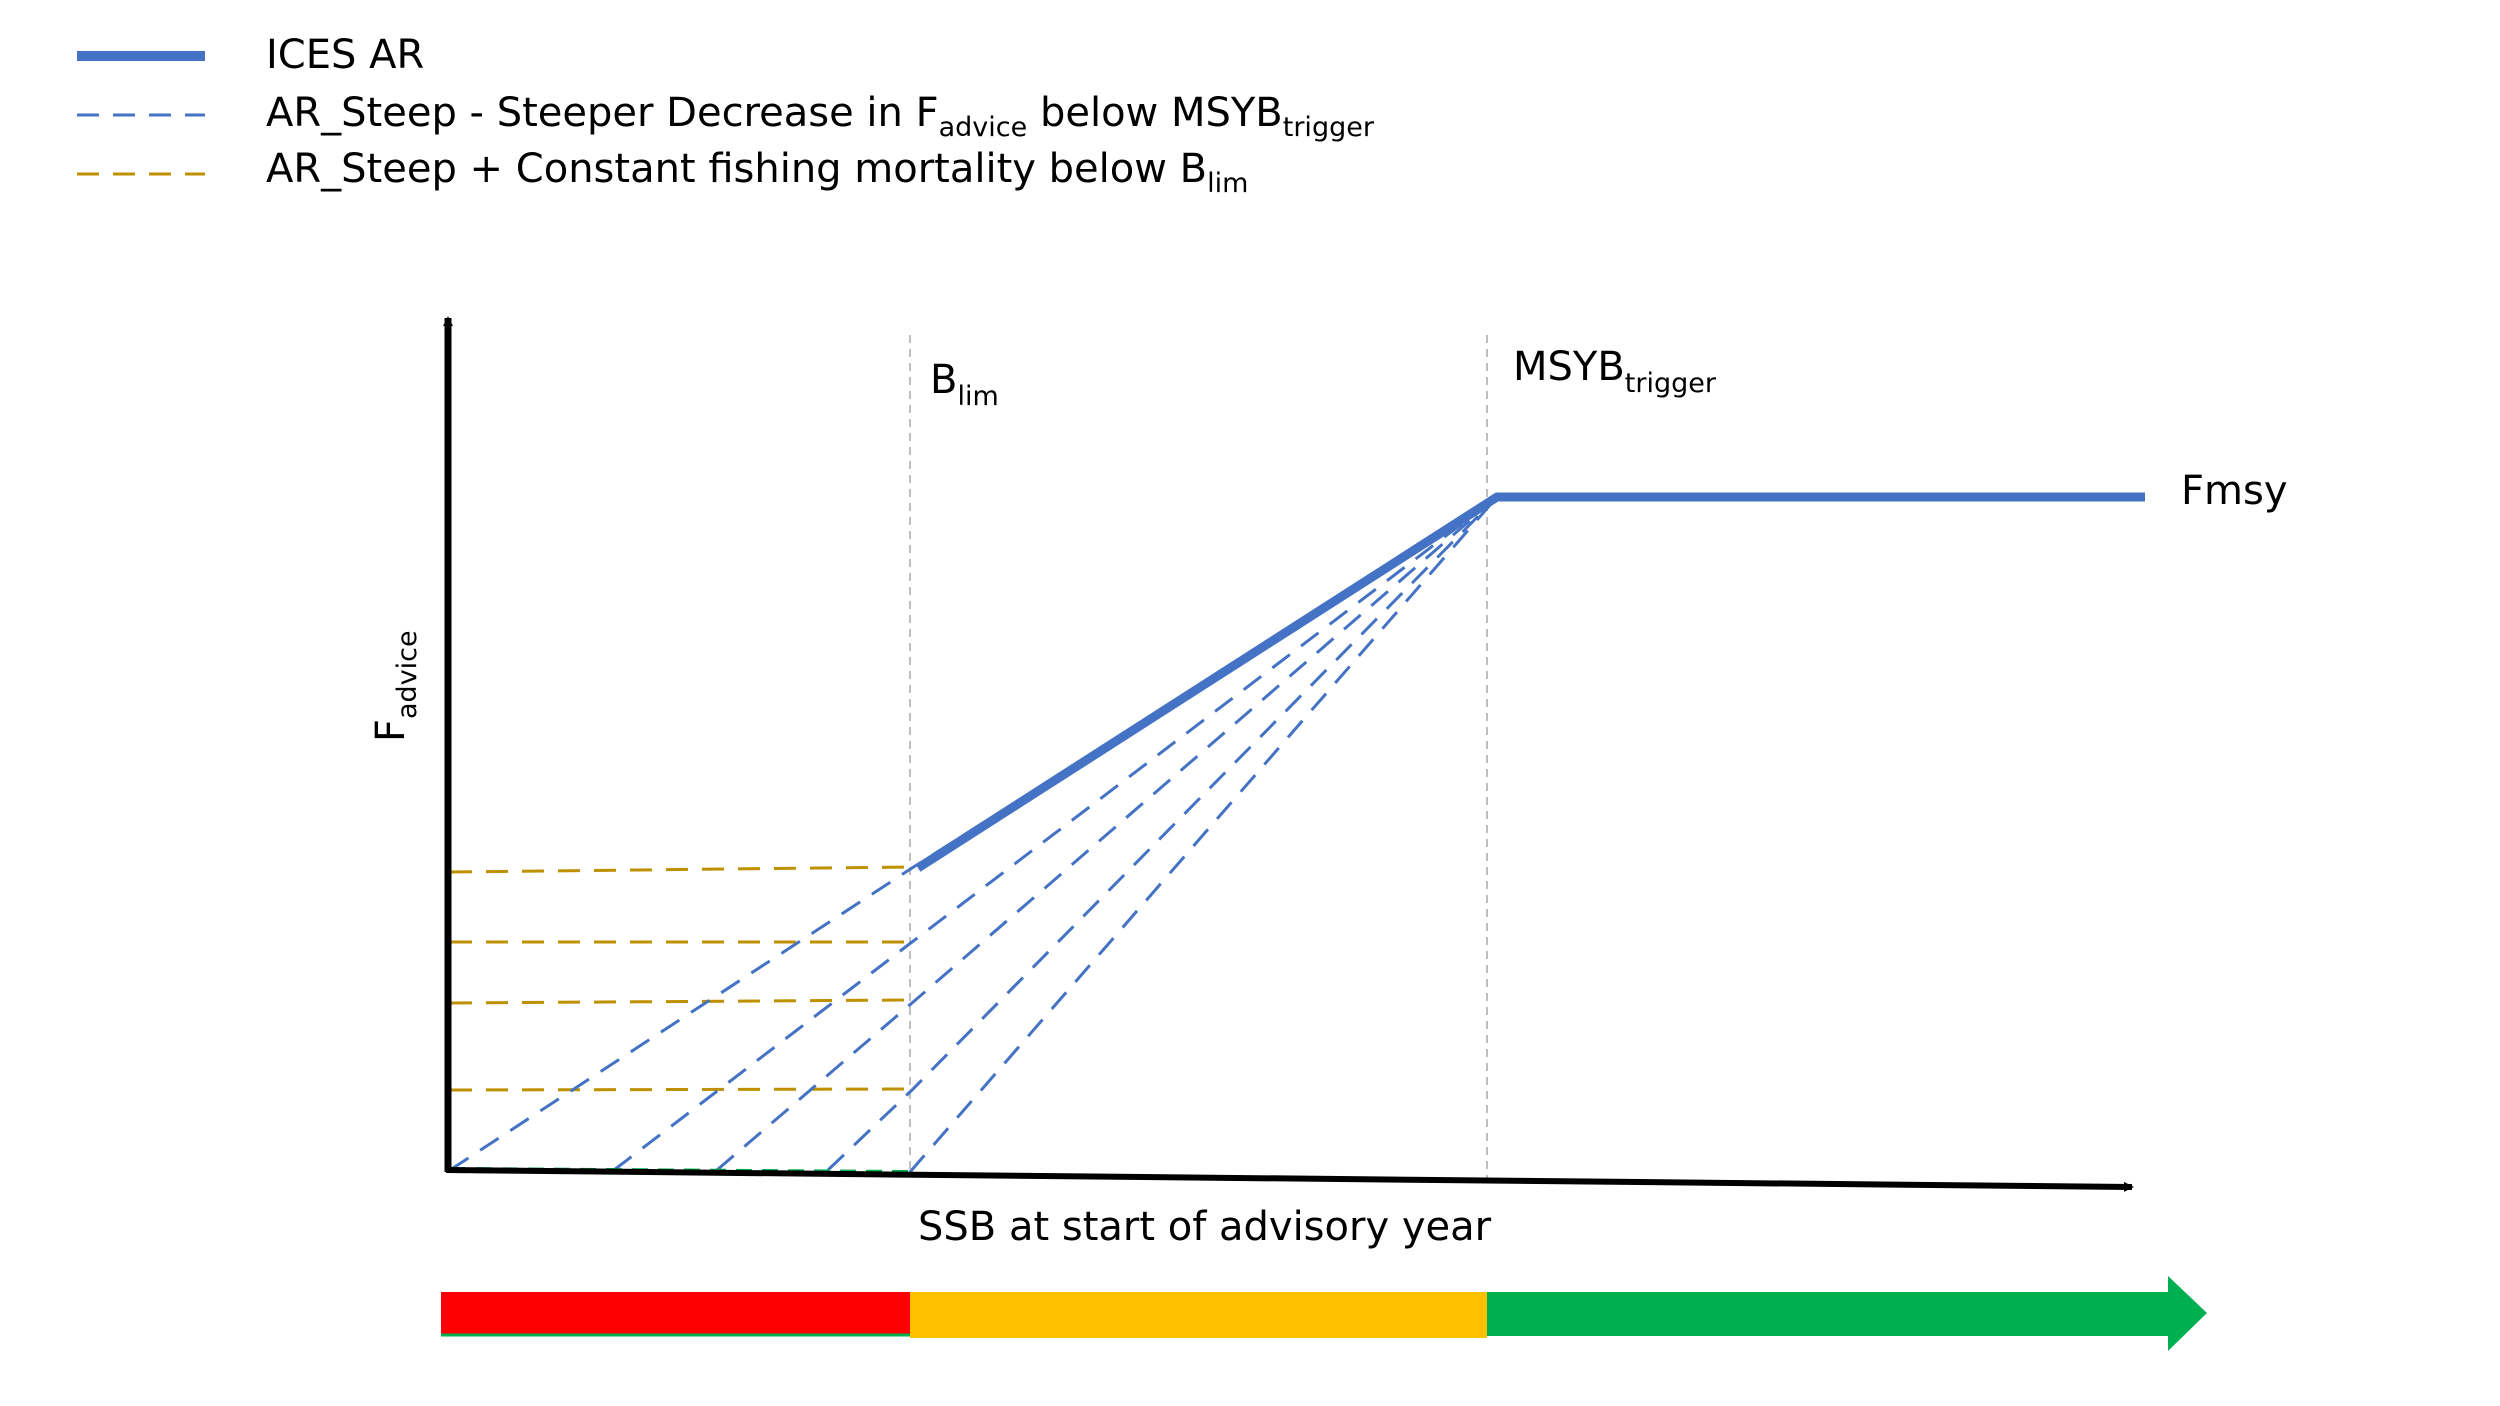 The height and width of the screenshot is (1406, 2500). Describe the element at coordinates (250, 55) in the screenshot. I see `legend-item-ices-ar: ICES AR` at that location.